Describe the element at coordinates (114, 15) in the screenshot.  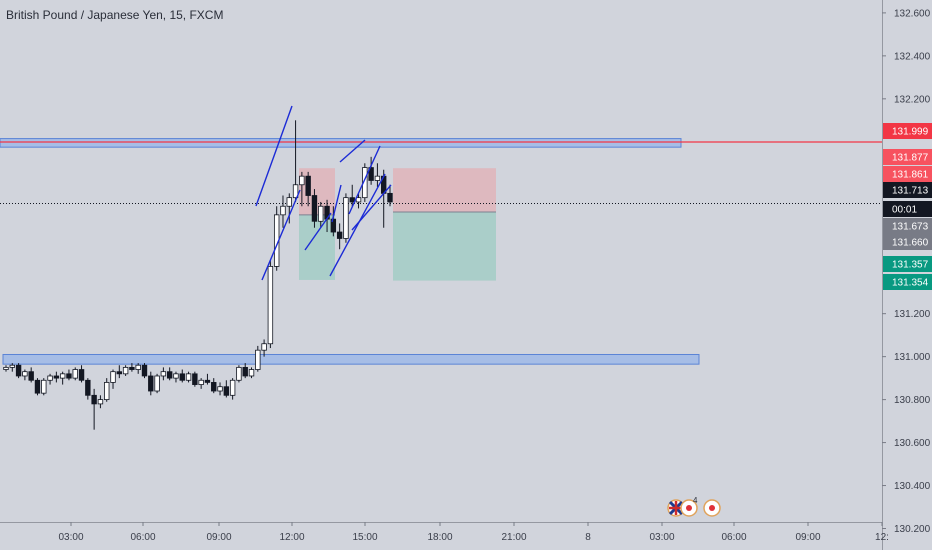
I see `chart-title: British Pound / Japanese Yen, 15, FXCM` at that location.